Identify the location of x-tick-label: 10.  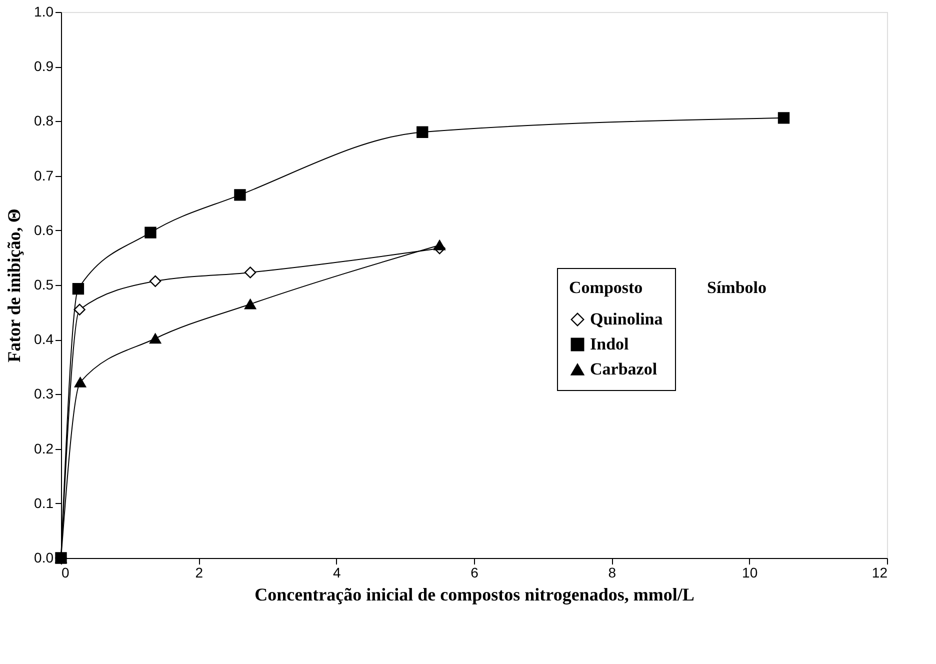
(750, 572).